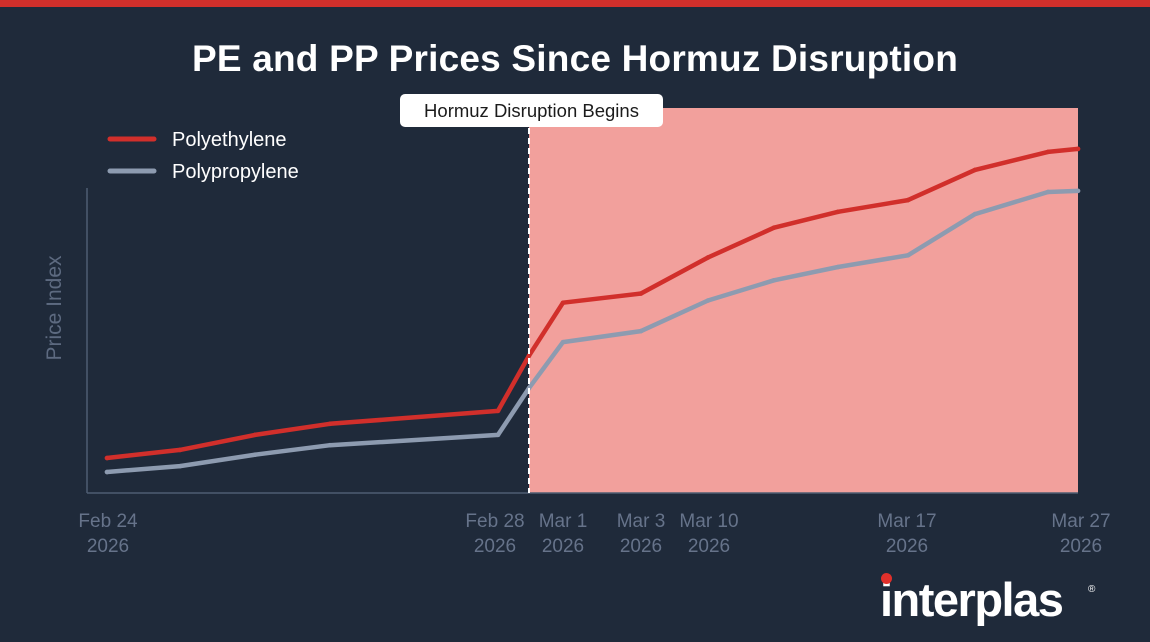  Describe the element at coordinates (1080, 521) in the screenshot. I see `x-tick-label-6: Mar 27` at that location.